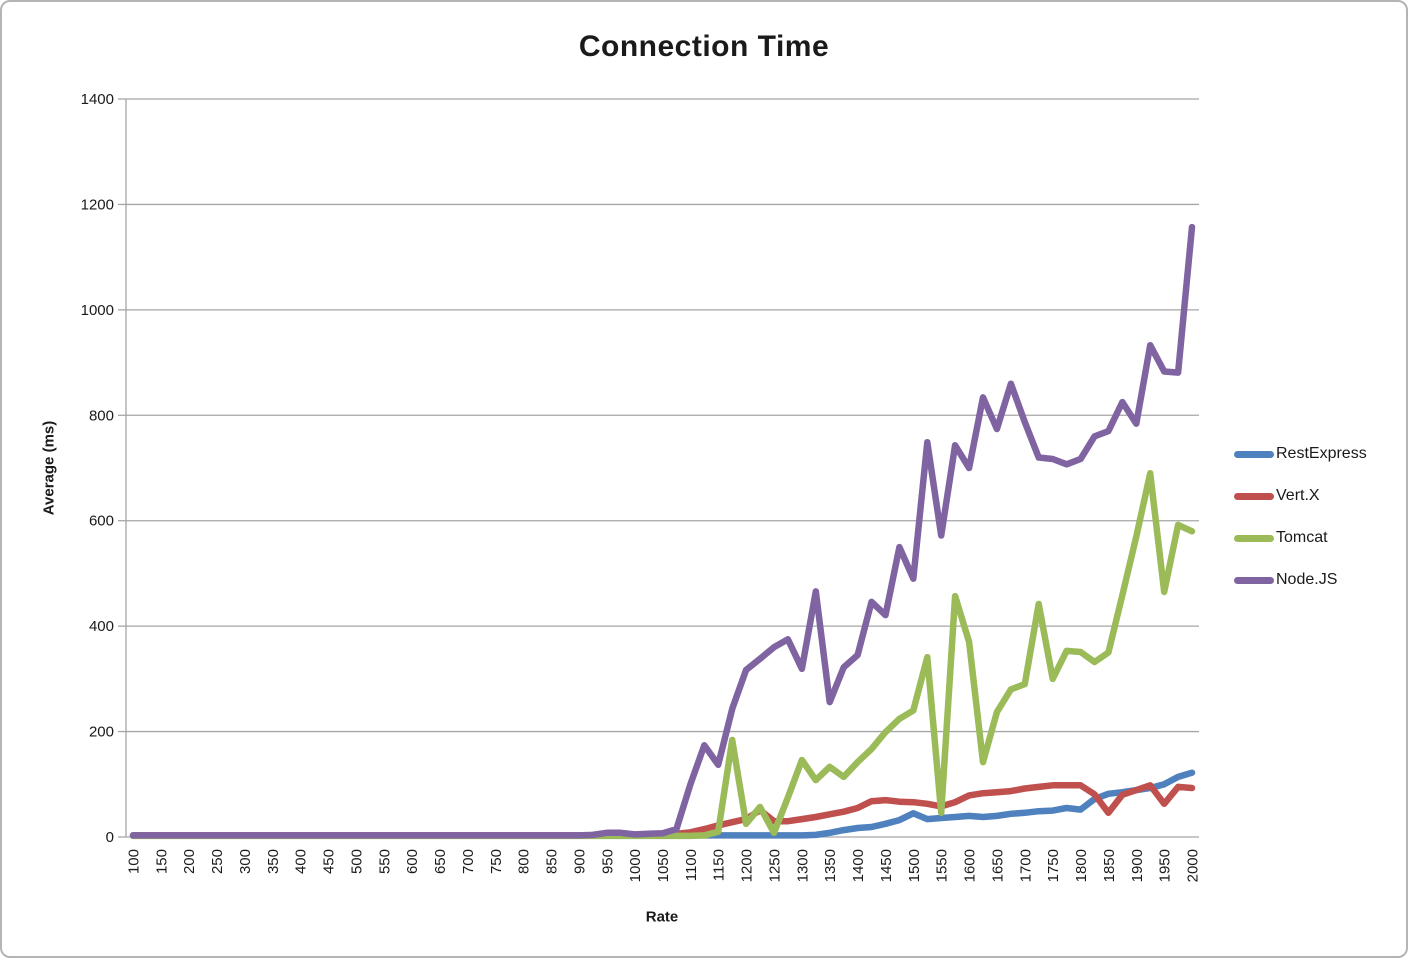 The height and width of the screenshot is (960, 1408). What do you see at coordinates (468, 861) in the screenshot?
I see `x-tick-label: 700` at bounding box center [468, 861].